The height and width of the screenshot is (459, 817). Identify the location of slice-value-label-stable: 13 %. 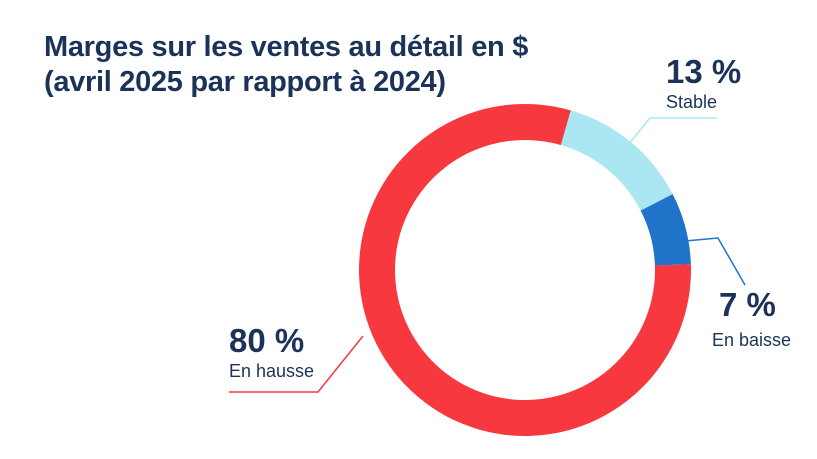
(703, 71).